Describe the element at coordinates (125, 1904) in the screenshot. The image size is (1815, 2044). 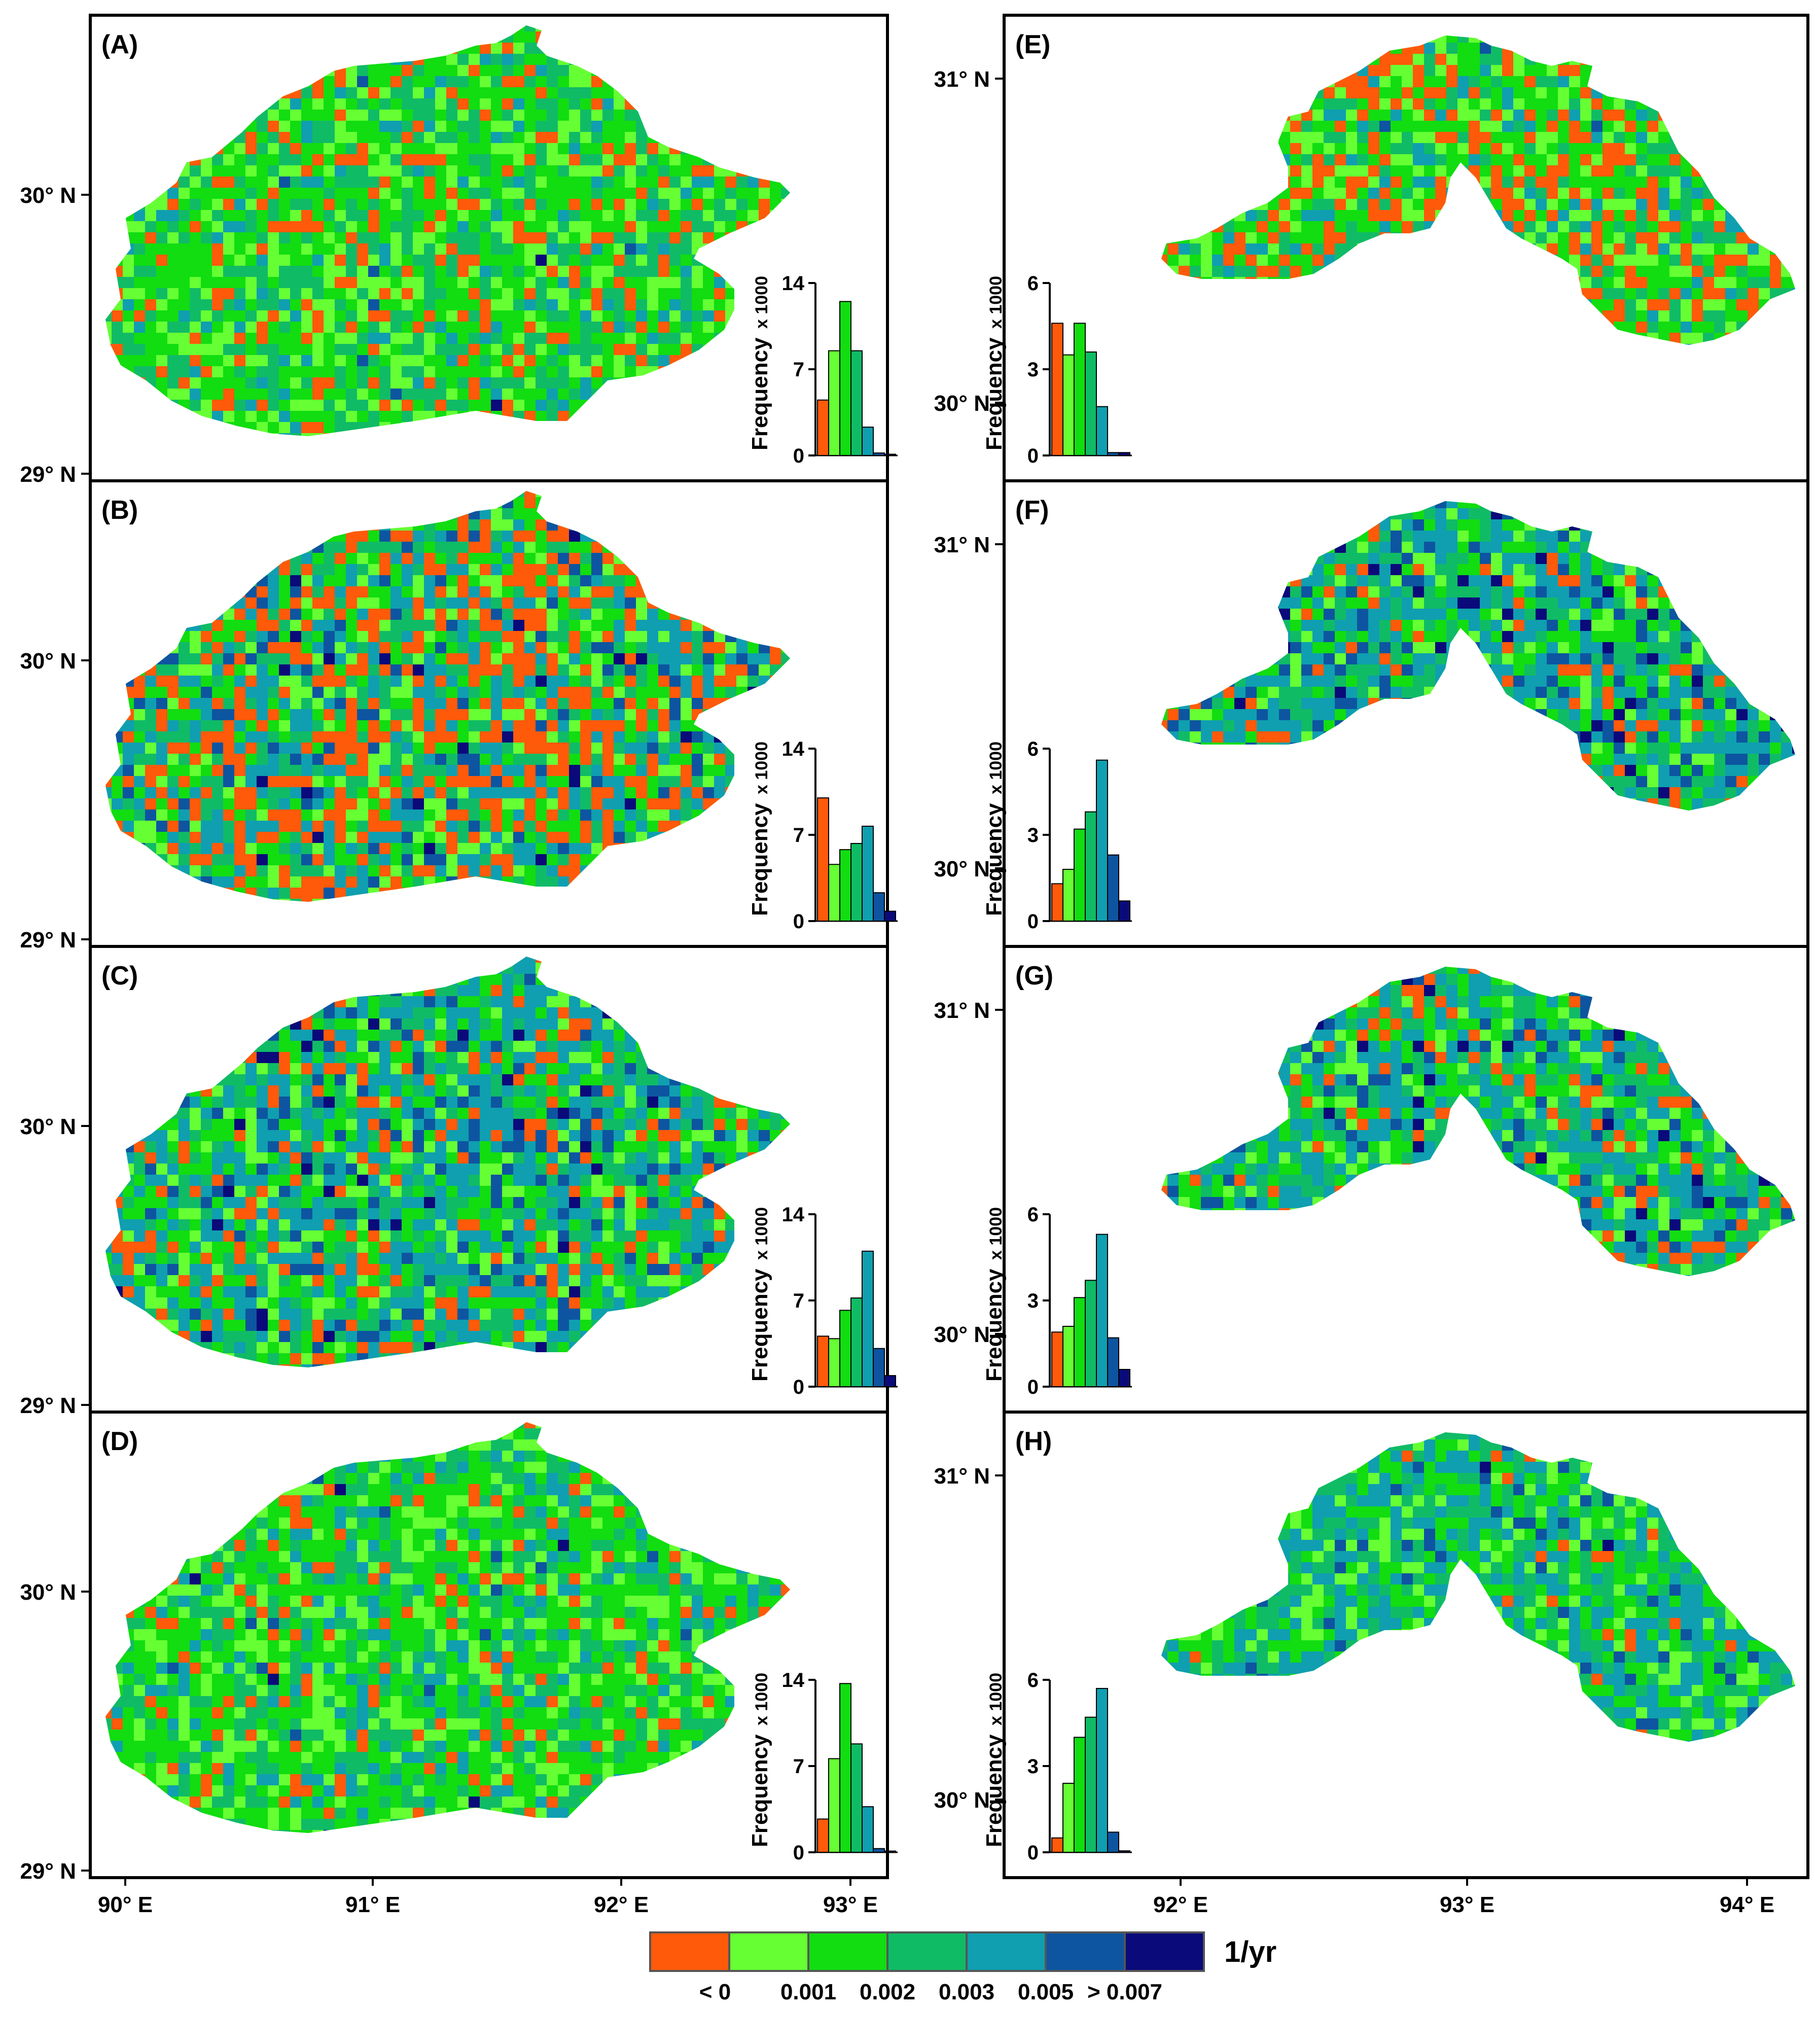
I see `lon-label: 90° E` at that location.